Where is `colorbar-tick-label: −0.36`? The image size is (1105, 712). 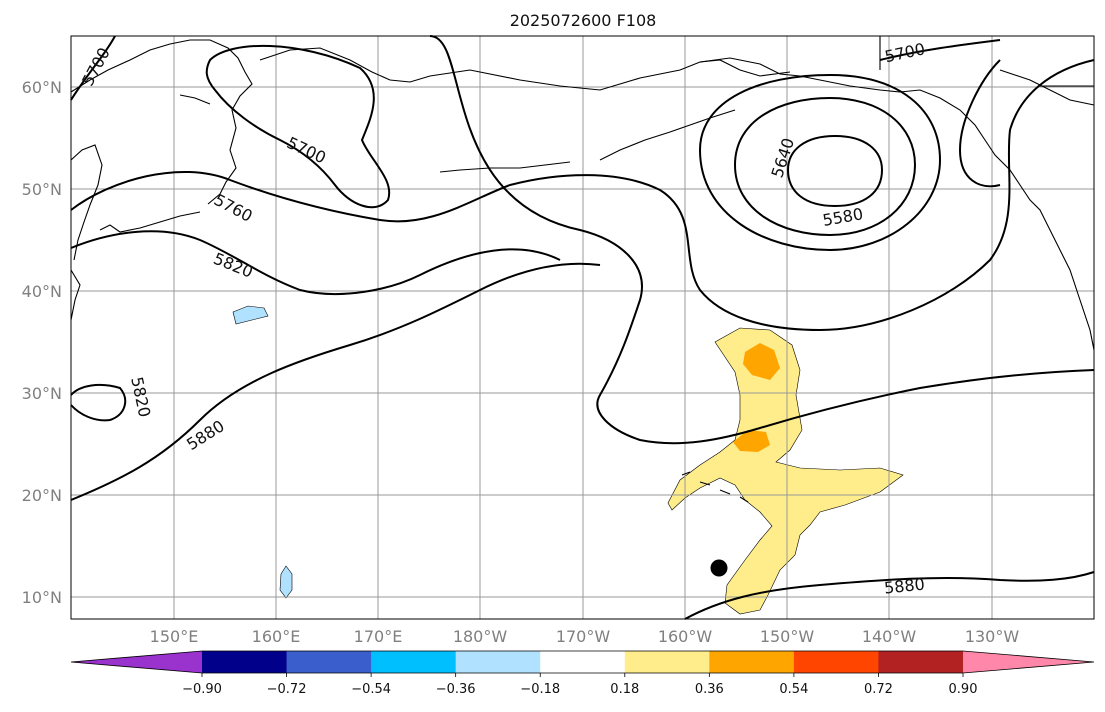
colorbar-tick-label: −0.36 is located at coordinates (456, 689).